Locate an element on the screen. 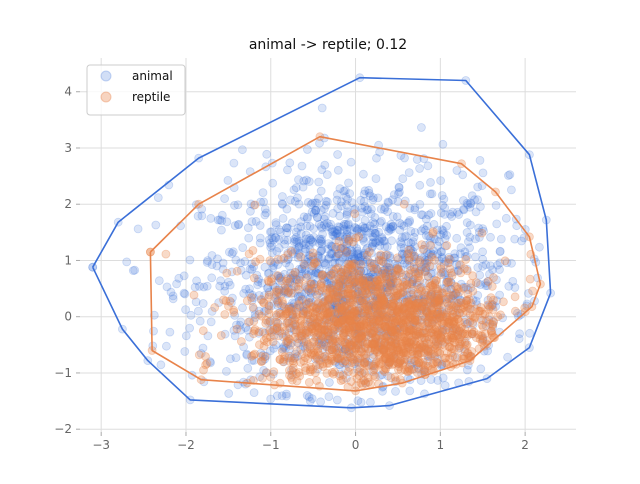 The width and height of the screenshot is (640, 484). x-tick-label: −2 is located at coordinates (186, 445).